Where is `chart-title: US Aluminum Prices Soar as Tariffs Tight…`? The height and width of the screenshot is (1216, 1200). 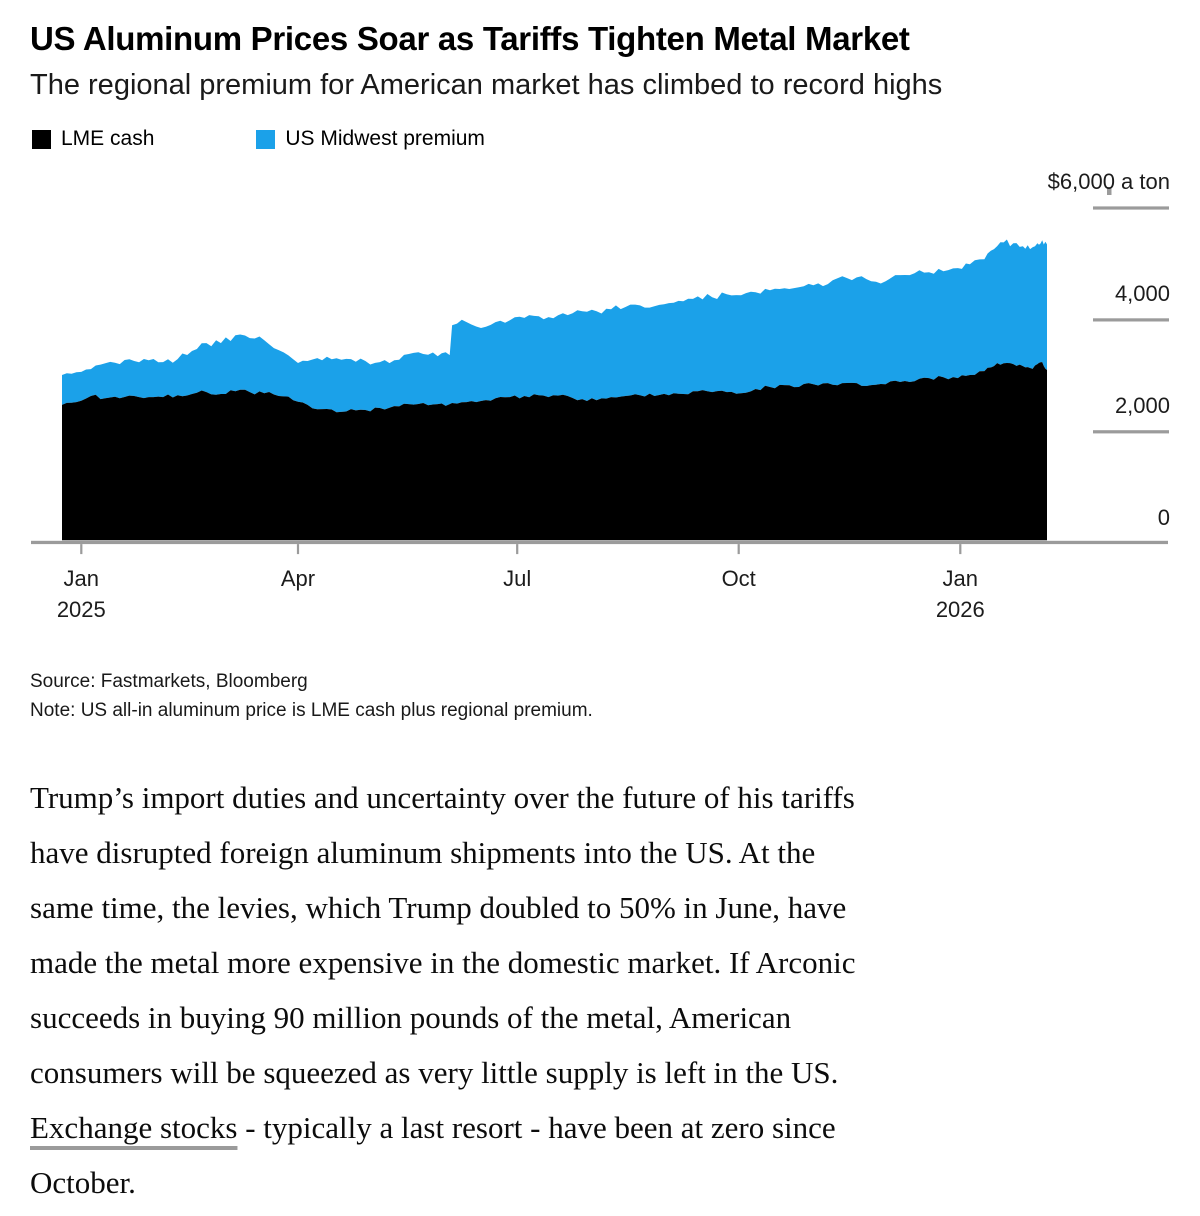
chart-title: US Aluminum Prices Soar as Tariffs Tight… is located at coordinates (470, 38).